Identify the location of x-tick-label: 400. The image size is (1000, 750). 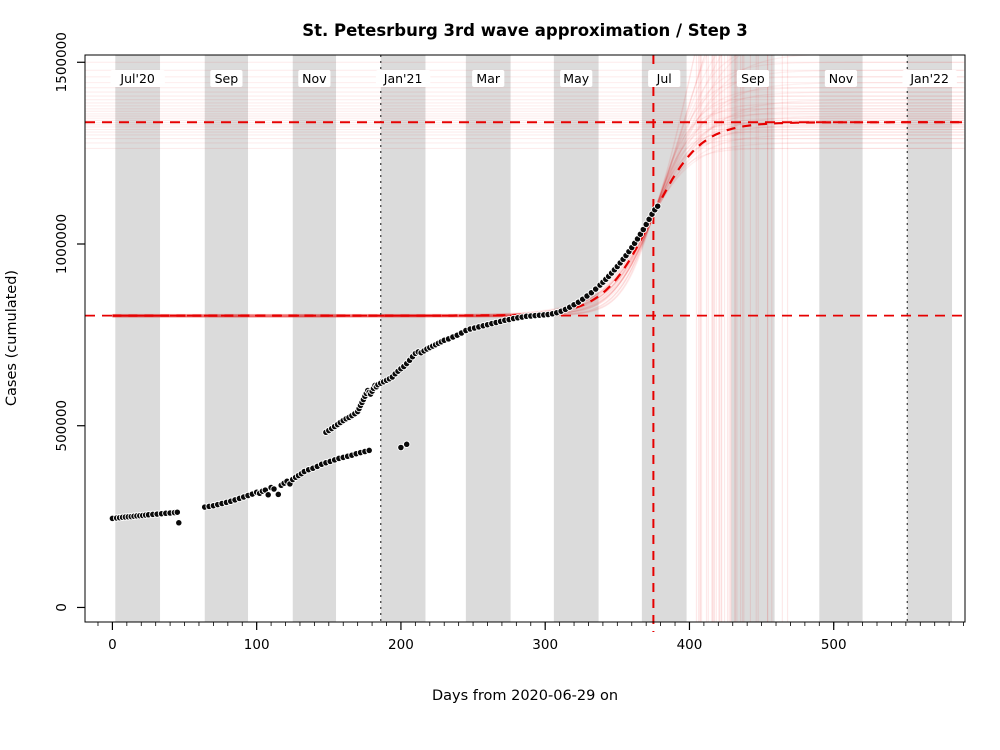
(690, 645).